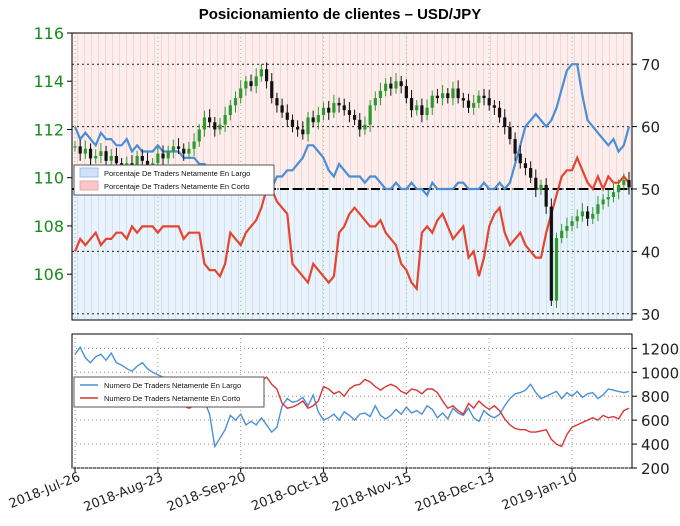 The width and height of the screenshot is (680, 526). Describe the element at coordinates (660, 373) in the screenshot. I see `bottom-right-axis-tick-label: 1000` at that location.